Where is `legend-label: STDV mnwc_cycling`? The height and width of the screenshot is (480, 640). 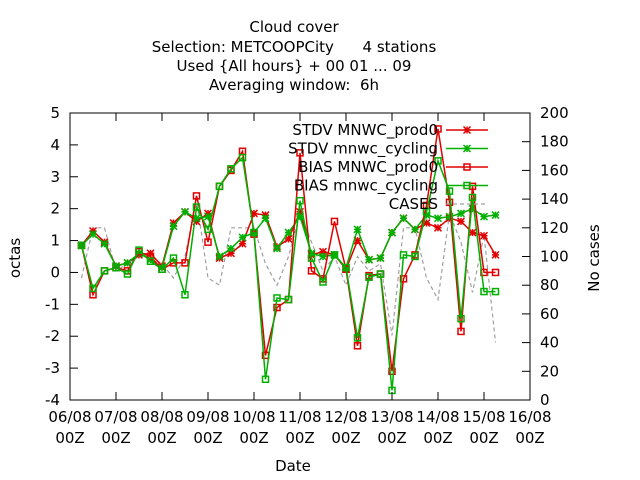
legend-label: STDV mnwc_cycling is located at coordinates (363, 149).